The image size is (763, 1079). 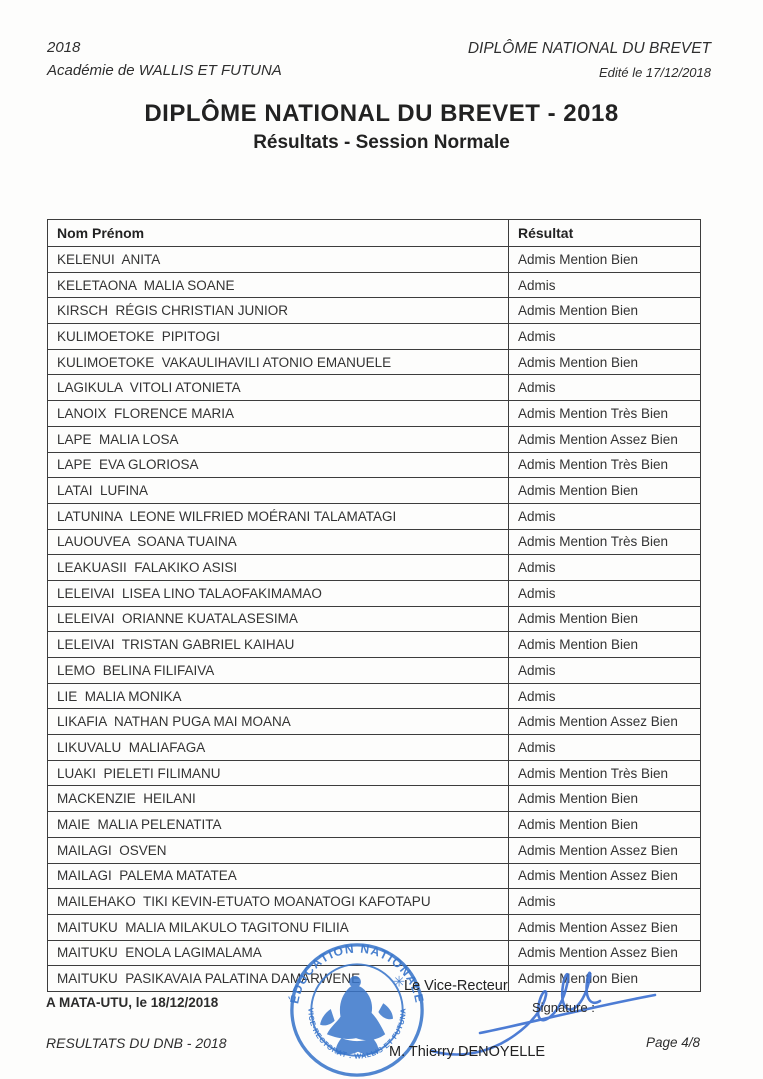 I want to click on table-row: KELETAONA MALIA SOANE Admis, so click(x=374, y=285).